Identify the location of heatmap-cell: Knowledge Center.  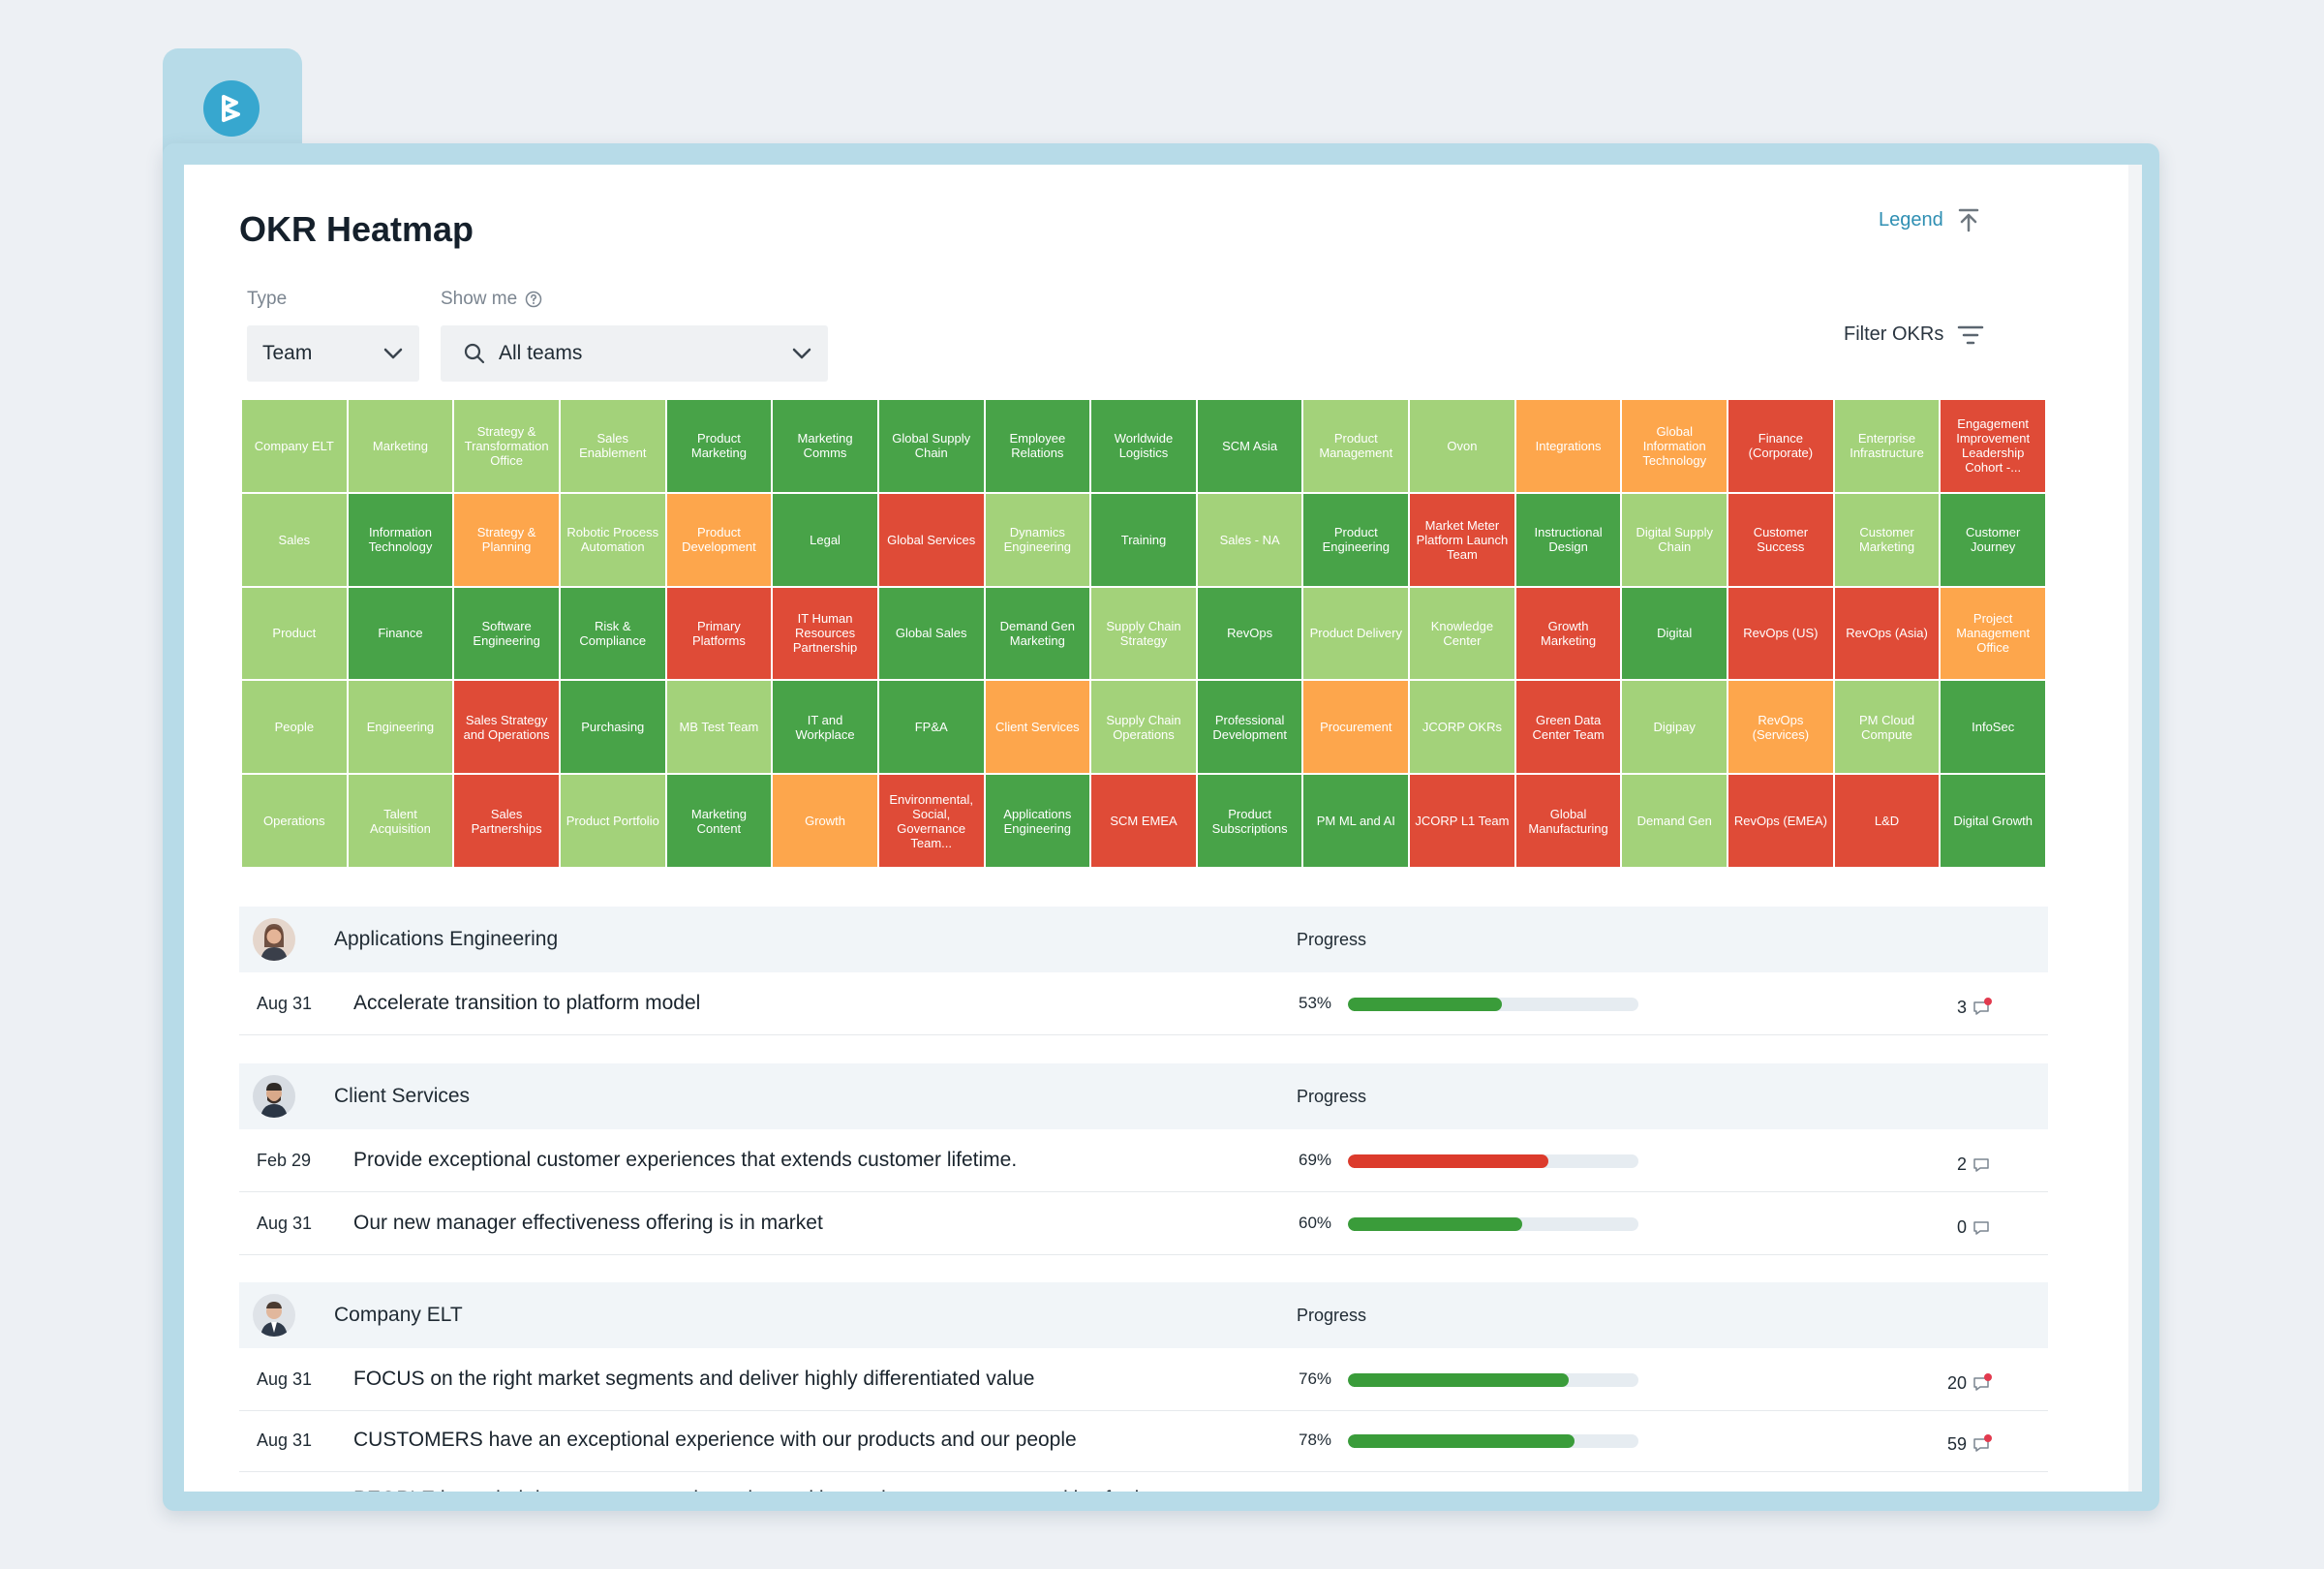
(1462, 633).